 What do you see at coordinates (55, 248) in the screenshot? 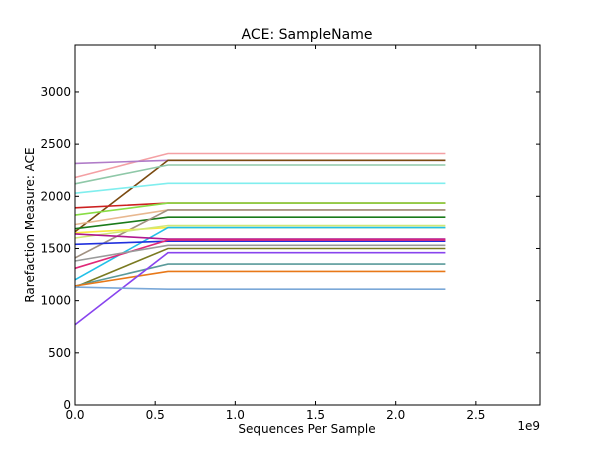
I see `y-tick-label: 1500` at bounding box center [55, 248].